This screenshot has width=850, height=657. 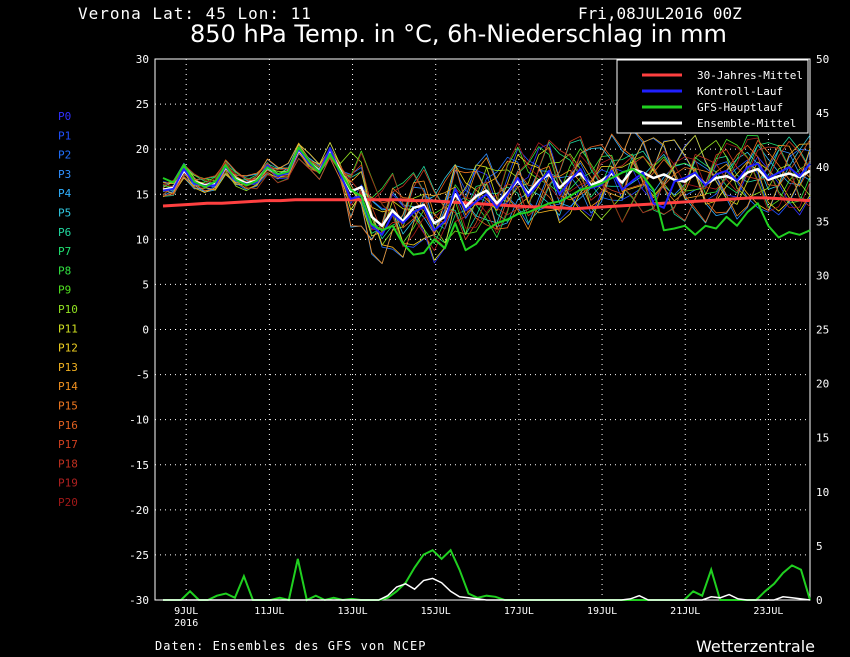 What do you see at coordinates (68, 328) in the screenshot?
I see `member-label: P11` at bounding box center [68, 328].